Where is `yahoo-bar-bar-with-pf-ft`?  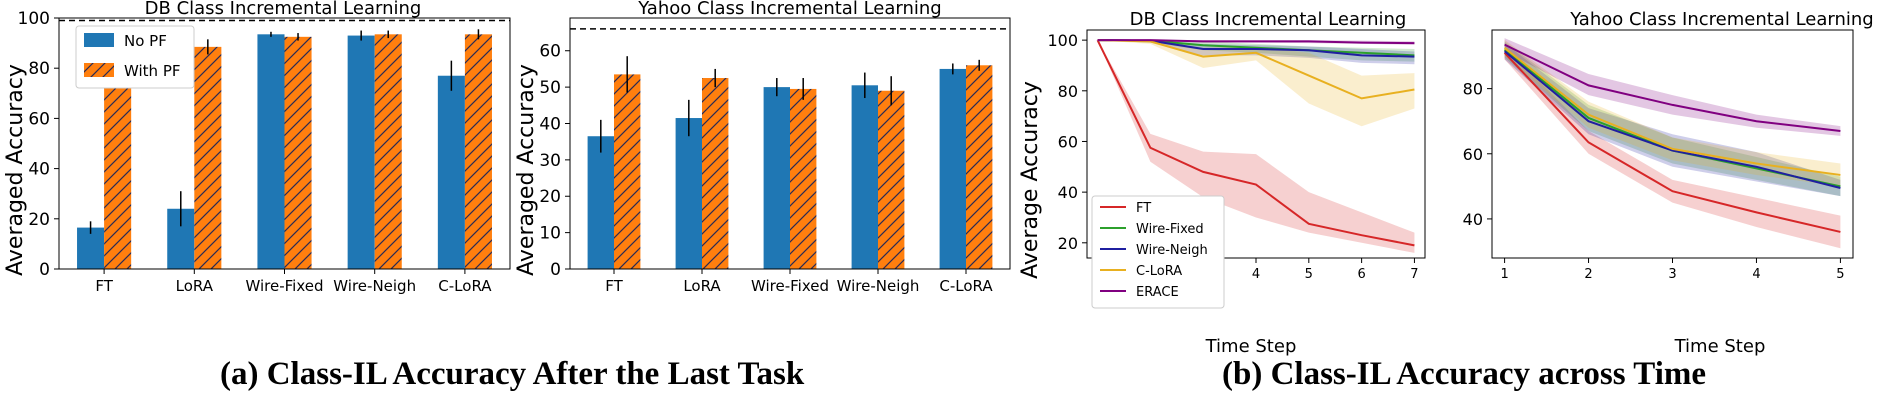 yahoo-bar-bar-with-pf-ft is located at coordinates (627, 171).